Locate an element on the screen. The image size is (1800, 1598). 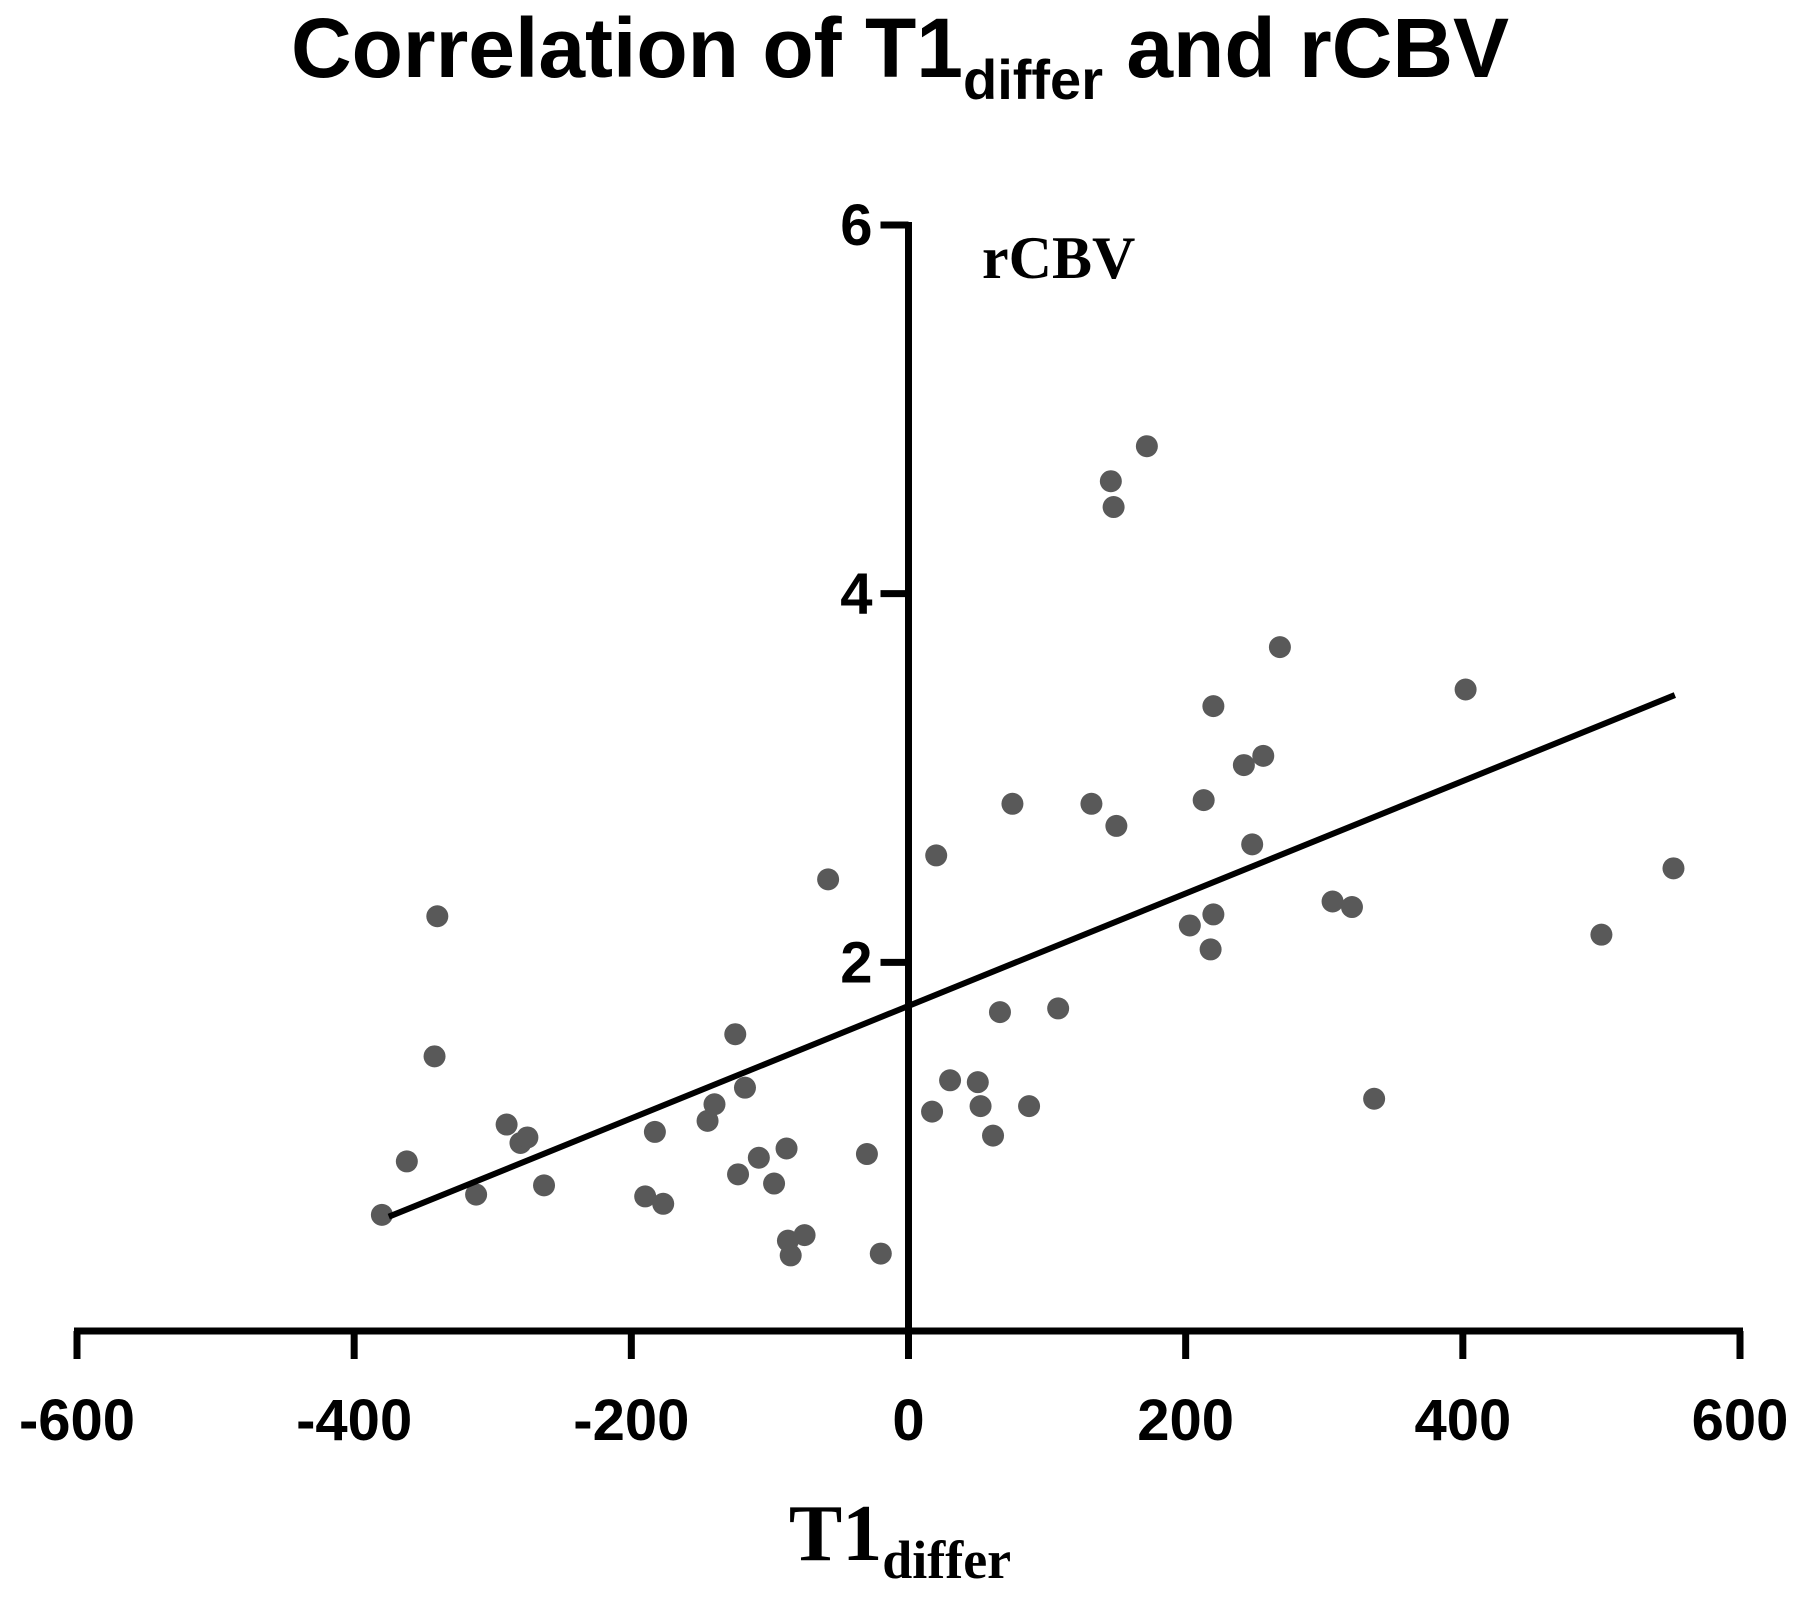
x-tick-label: -600 is located at coordinates (77, 1420).